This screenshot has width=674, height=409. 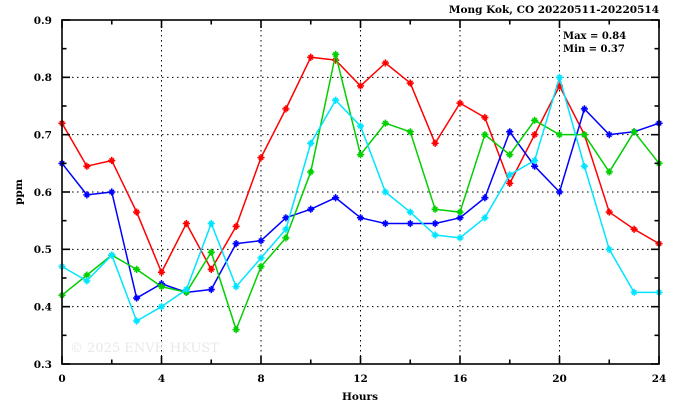 I want to click on watermark-text: © 2025 ENVF, HKUST, so click(x=144, y=348).